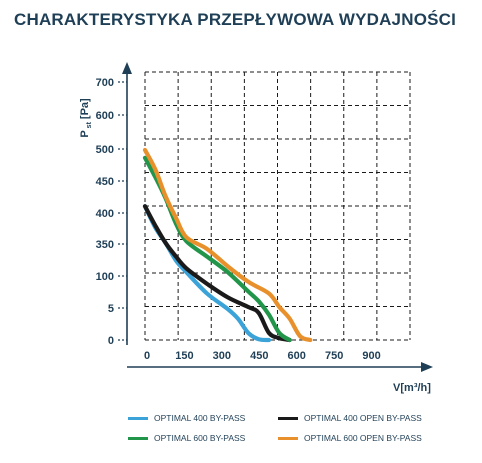 This screenshot has width=482, height=463. Describe the element at coordinates (111, 341) in the screenshot. I see `y-tick-label: 0` at that location.